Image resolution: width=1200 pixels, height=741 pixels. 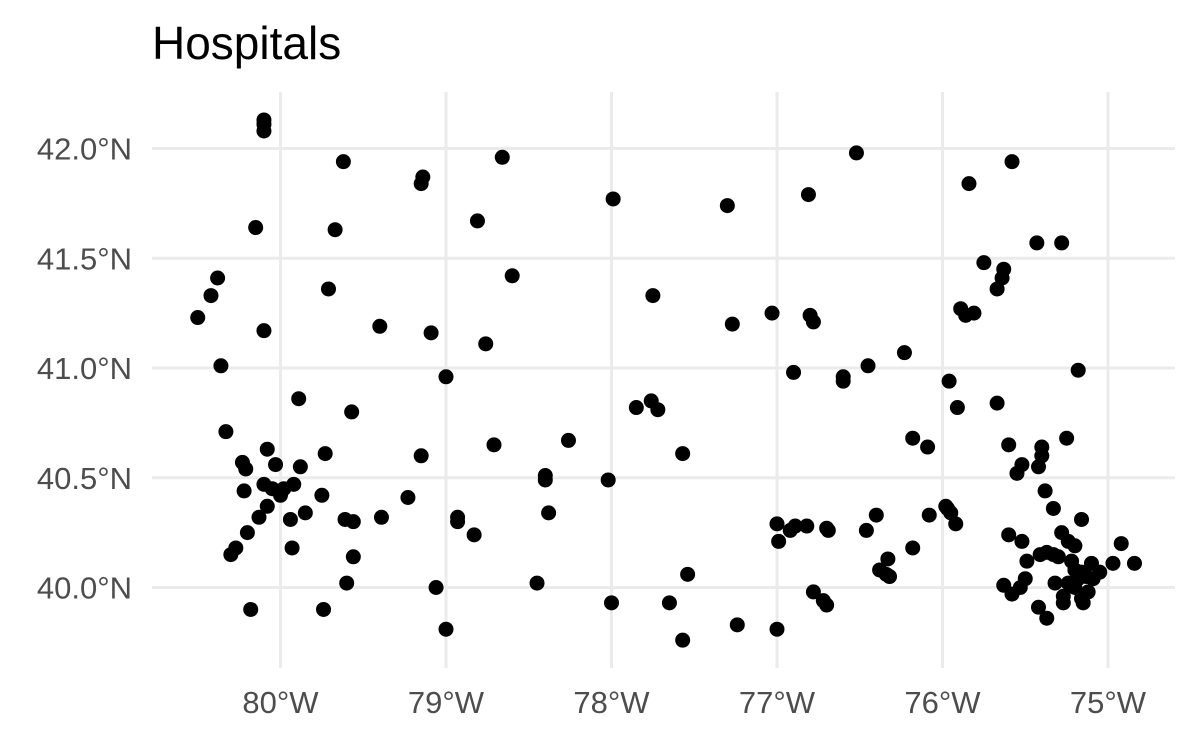 What do you see at coordinates (942, 702) in the screenshot?
I see `x-tick-label: 76°W` at bounding box center [942, 702].